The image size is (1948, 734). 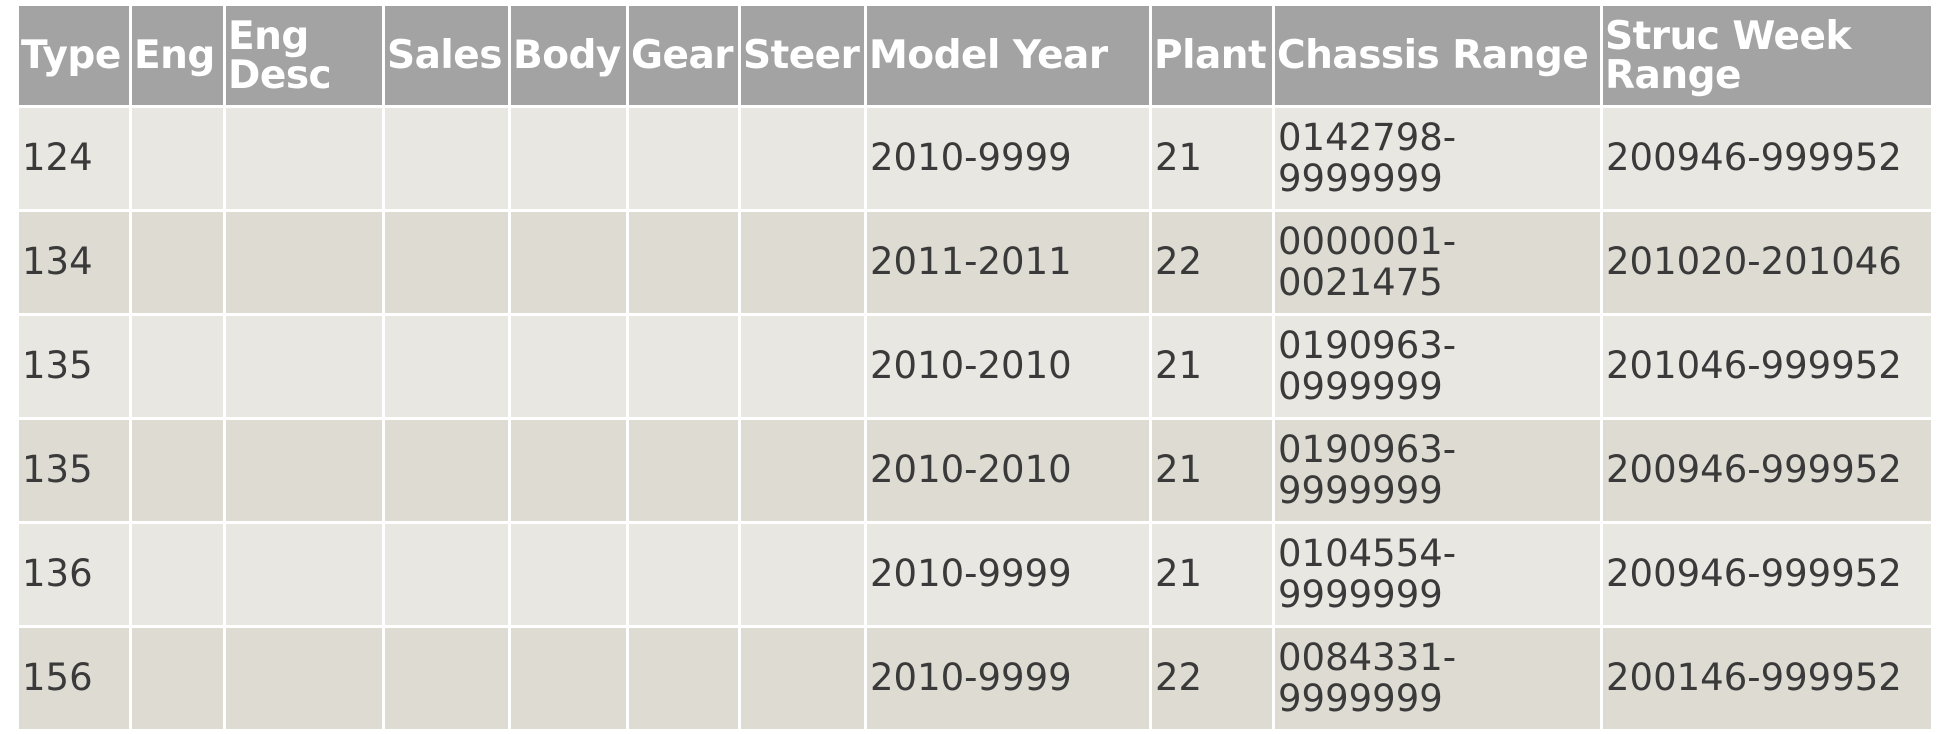 I want to click on table-cell: 2011-2011, so click(x=1008, y=262).